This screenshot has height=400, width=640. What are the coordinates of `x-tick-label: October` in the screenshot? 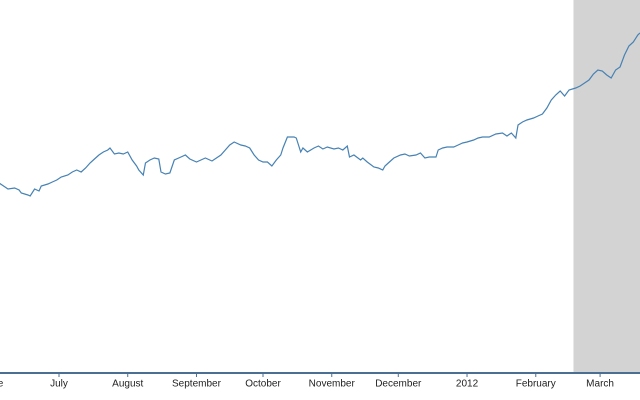 It's located at (263, 384).